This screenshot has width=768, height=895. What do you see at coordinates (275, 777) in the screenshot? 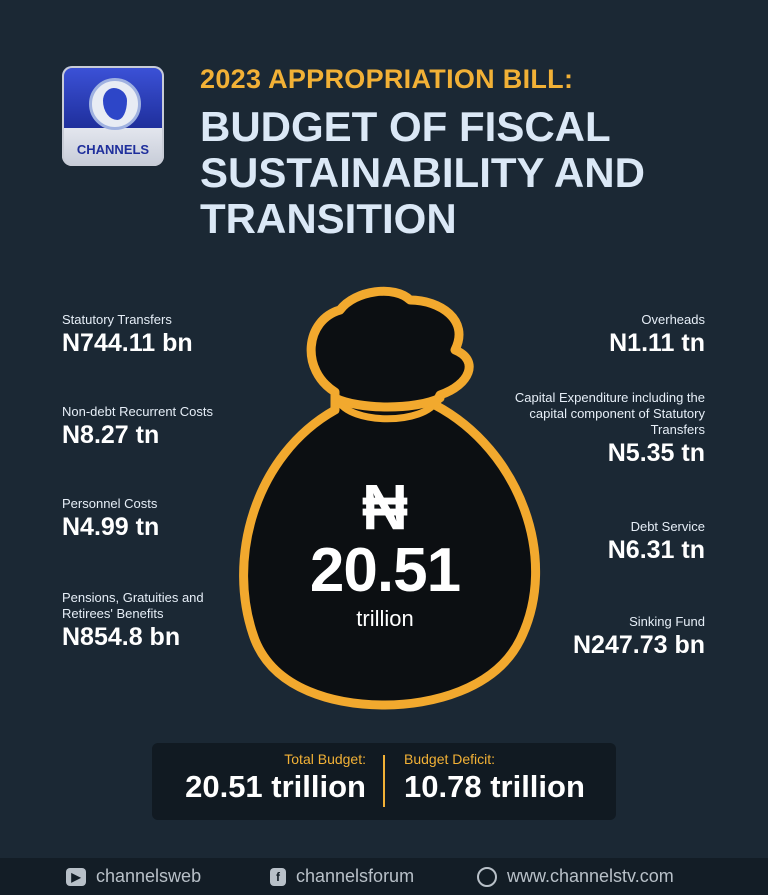
I see `total-budget: Total Budget: 20.51 trillion` at bounding box center [275, 777].